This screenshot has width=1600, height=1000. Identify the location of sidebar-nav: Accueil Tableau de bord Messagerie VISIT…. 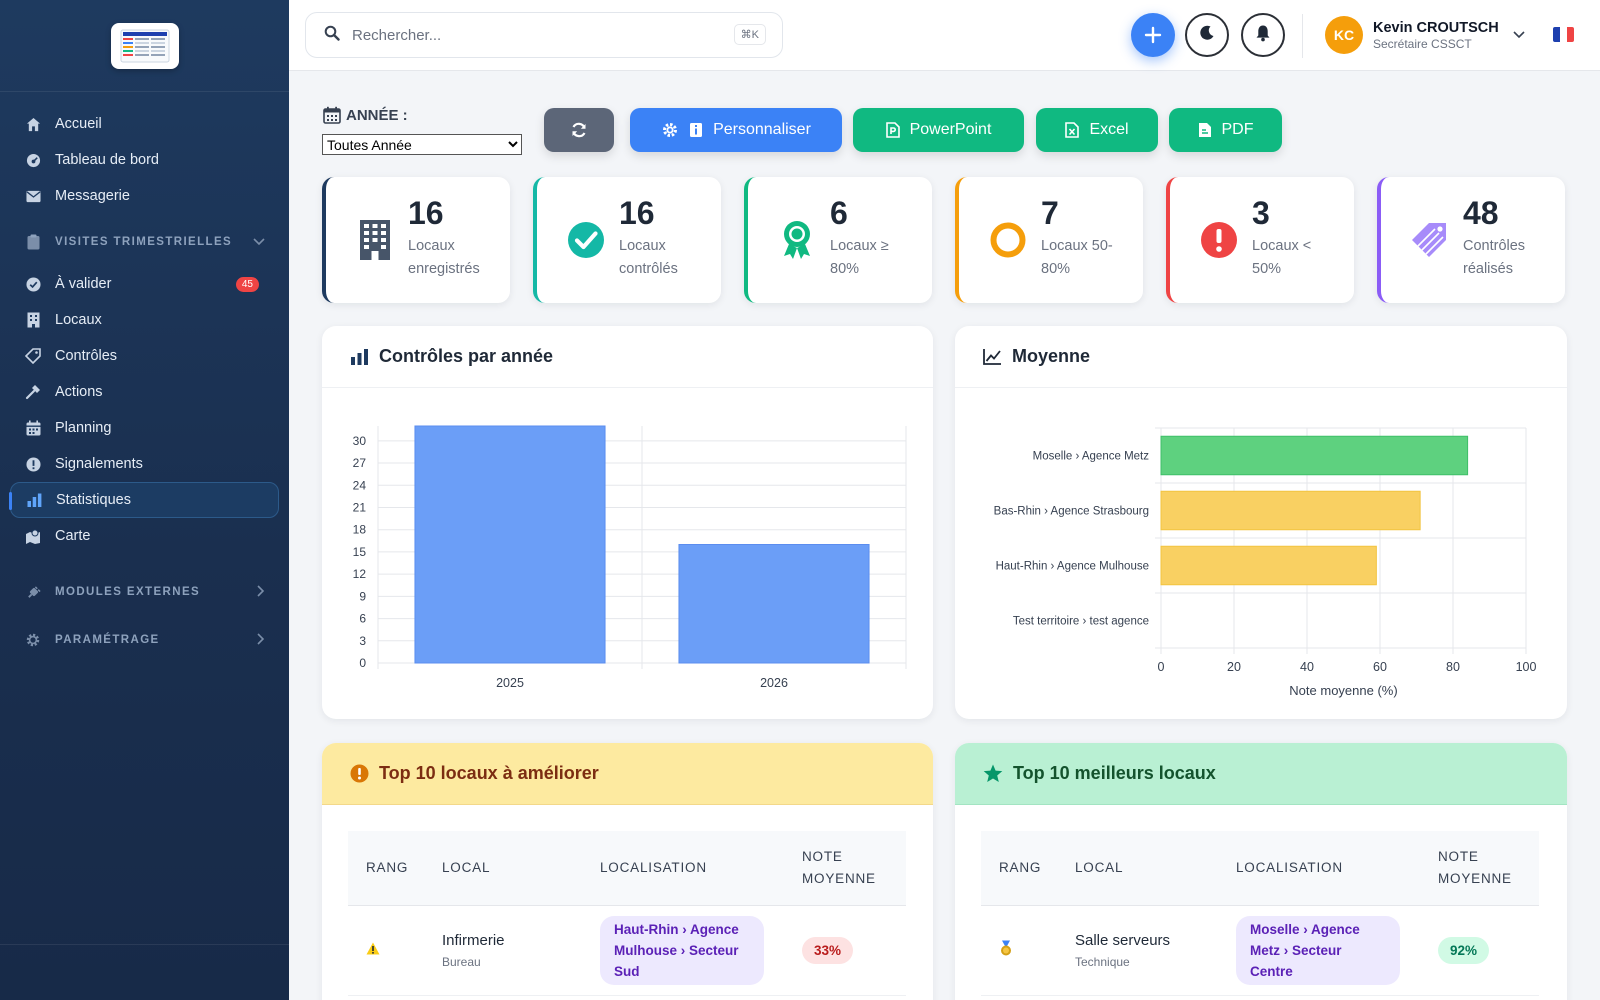
(144, 376).